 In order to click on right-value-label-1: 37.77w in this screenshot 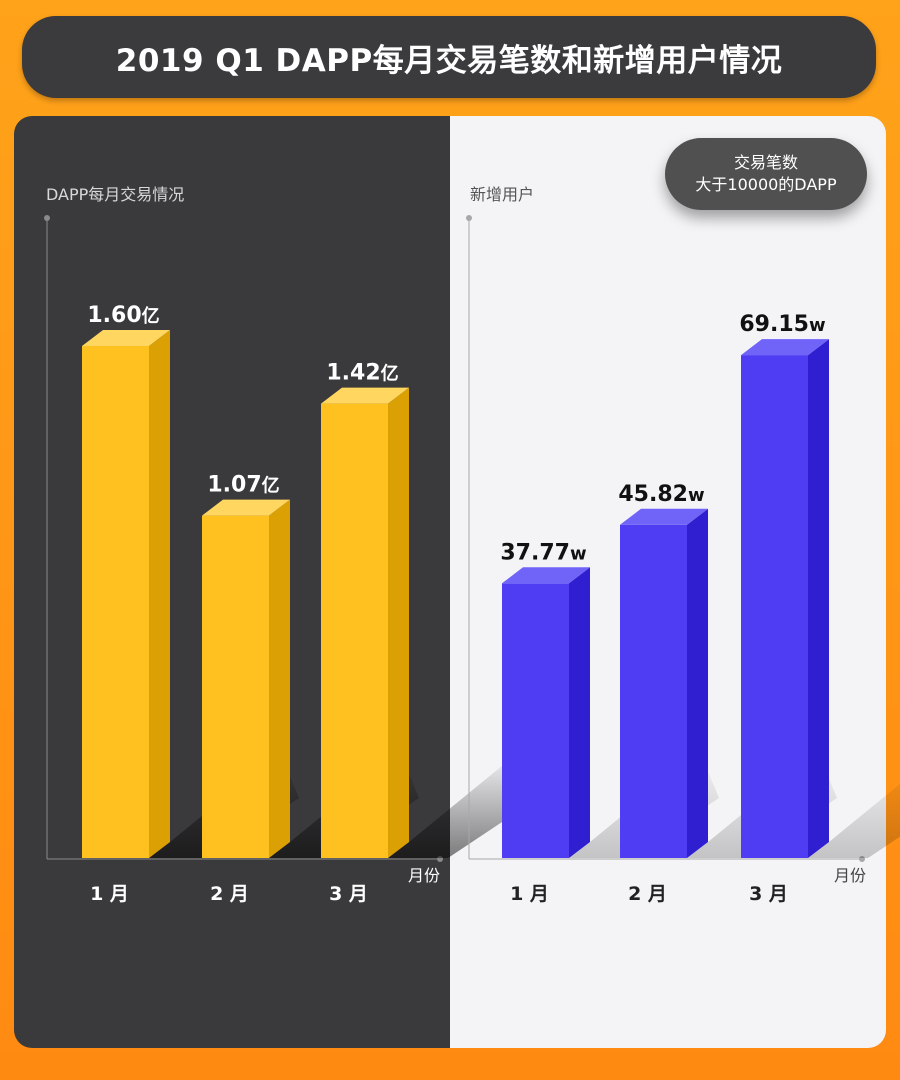, I will do `click(543, 552)`.